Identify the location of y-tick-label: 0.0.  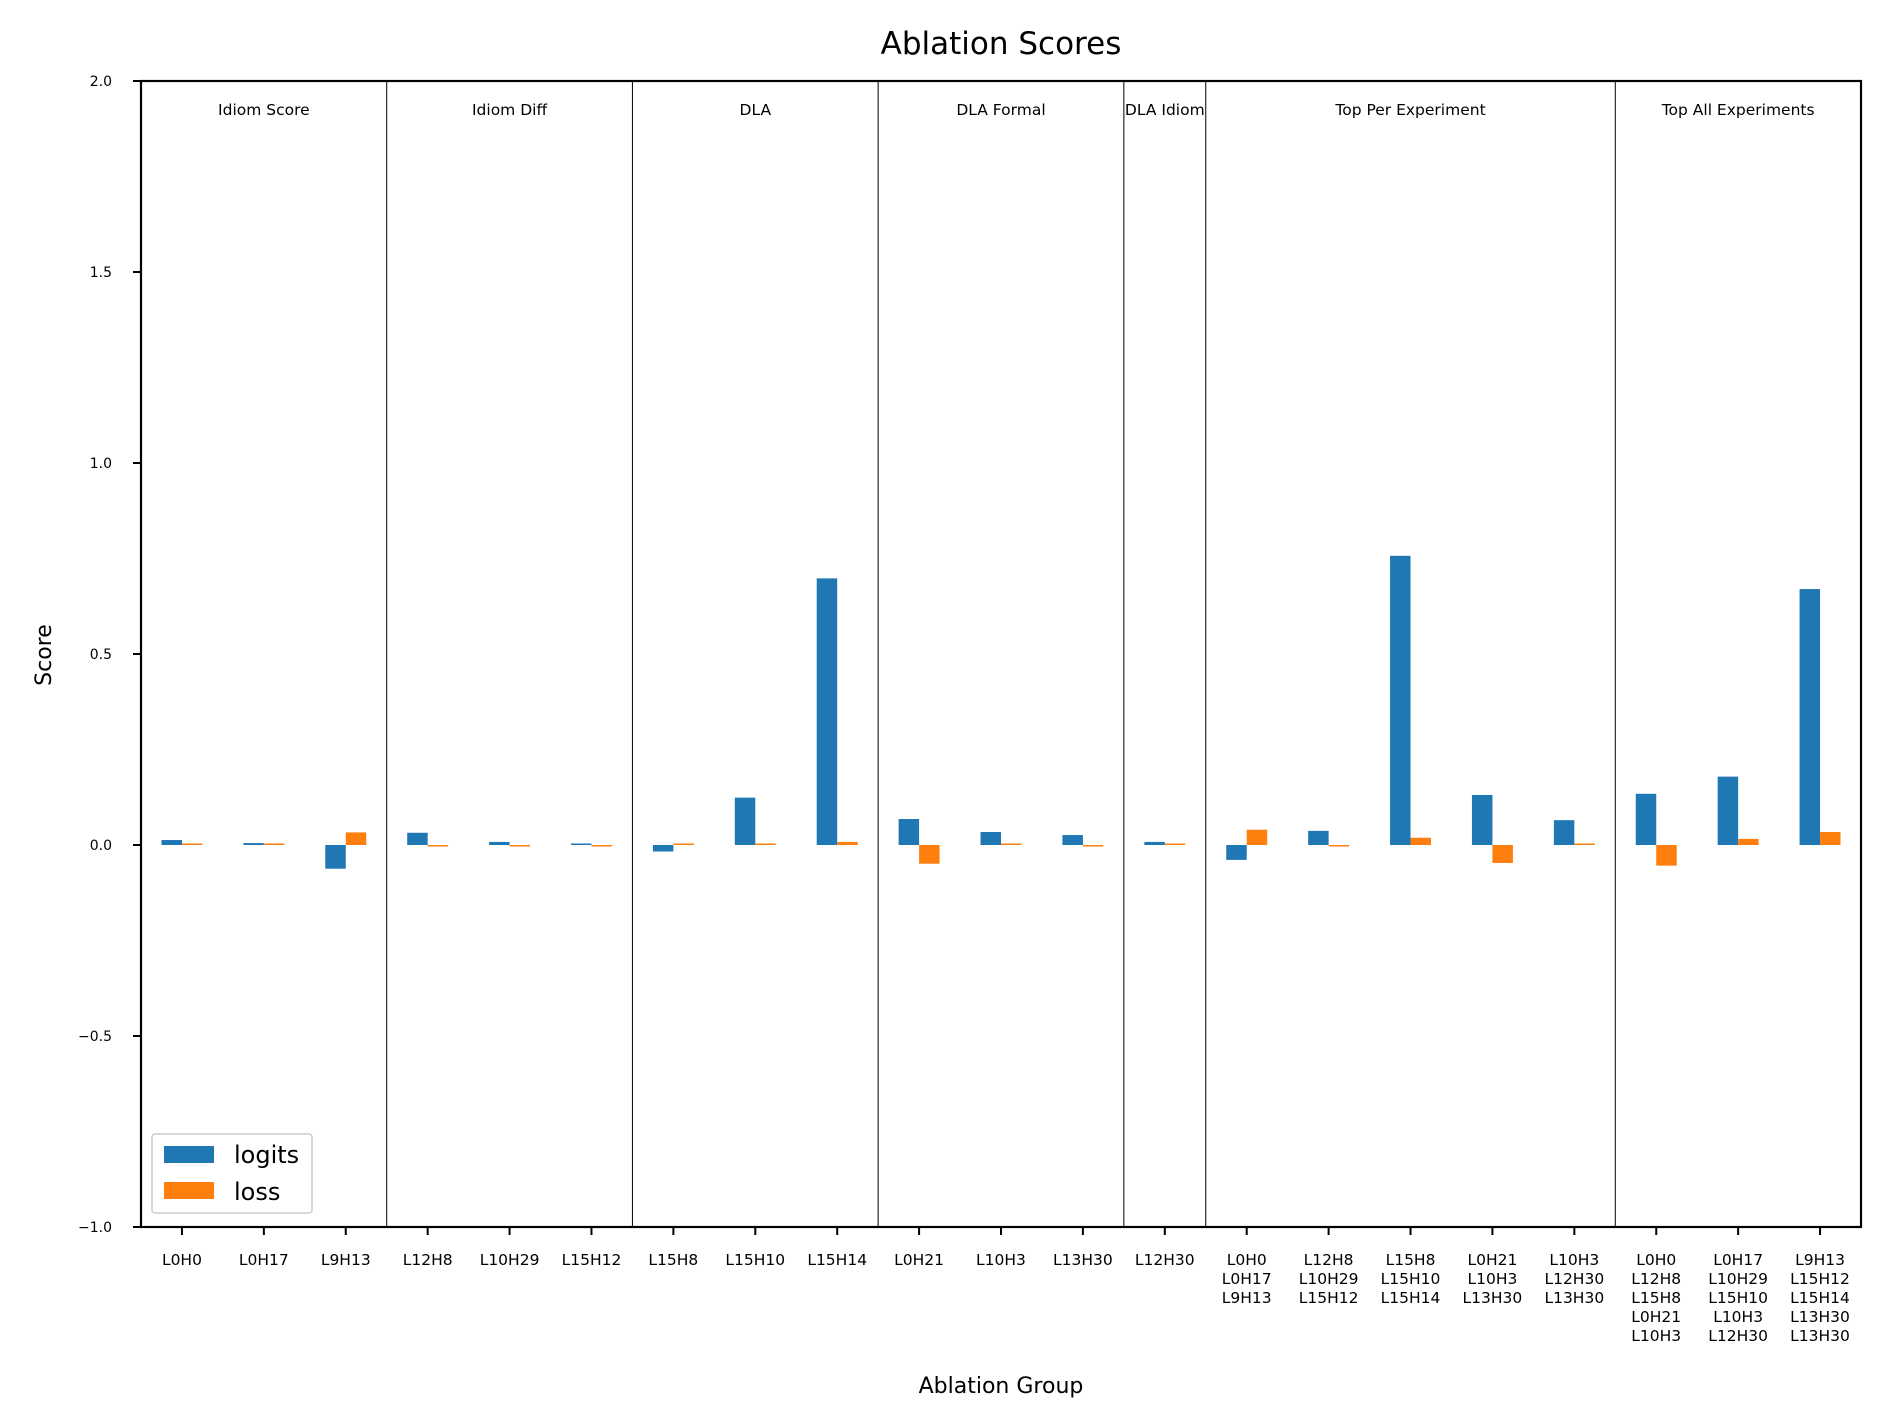
(101, 846).